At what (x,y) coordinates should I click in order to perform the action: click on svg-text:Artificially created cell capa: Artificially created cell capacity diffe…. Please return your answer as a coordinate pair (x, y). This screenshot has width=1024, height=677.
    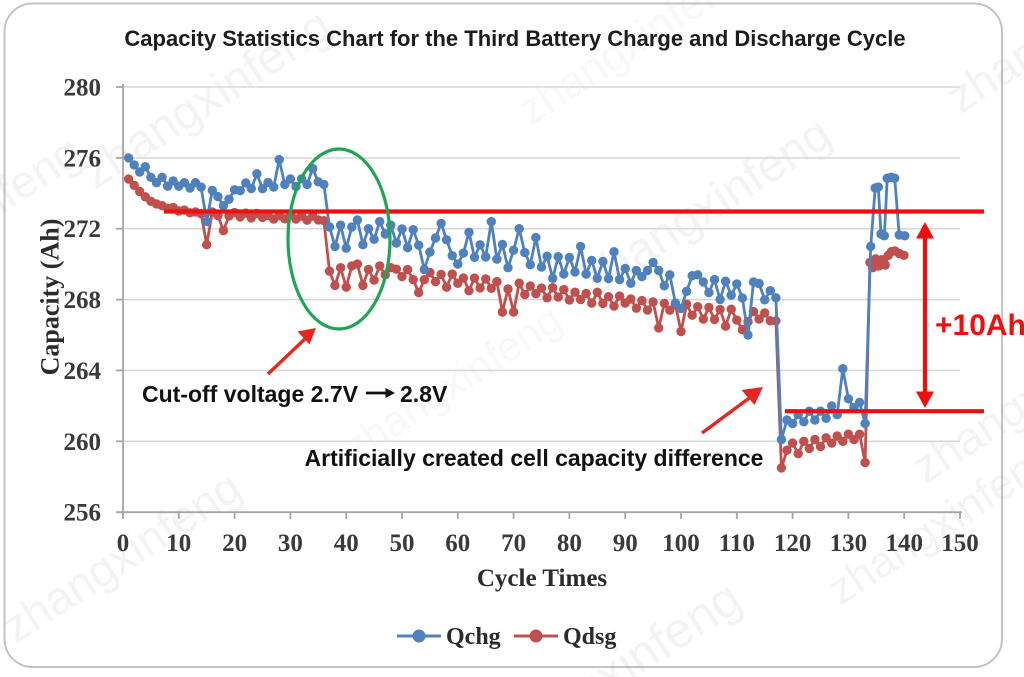
    Looking at the image, I should click on (534, 458).